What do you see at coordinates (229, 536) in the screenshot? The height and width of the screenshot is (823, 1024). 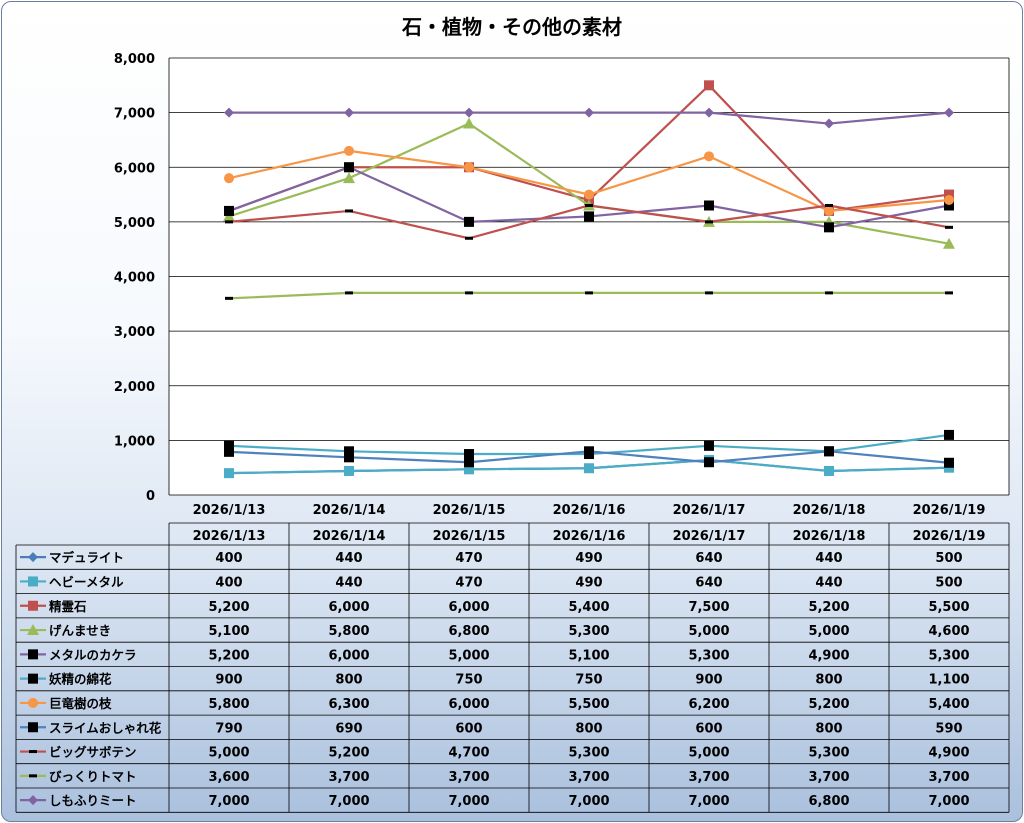 I see `table-header-cell: 2026/1/13` at bounding box center [229, 536].